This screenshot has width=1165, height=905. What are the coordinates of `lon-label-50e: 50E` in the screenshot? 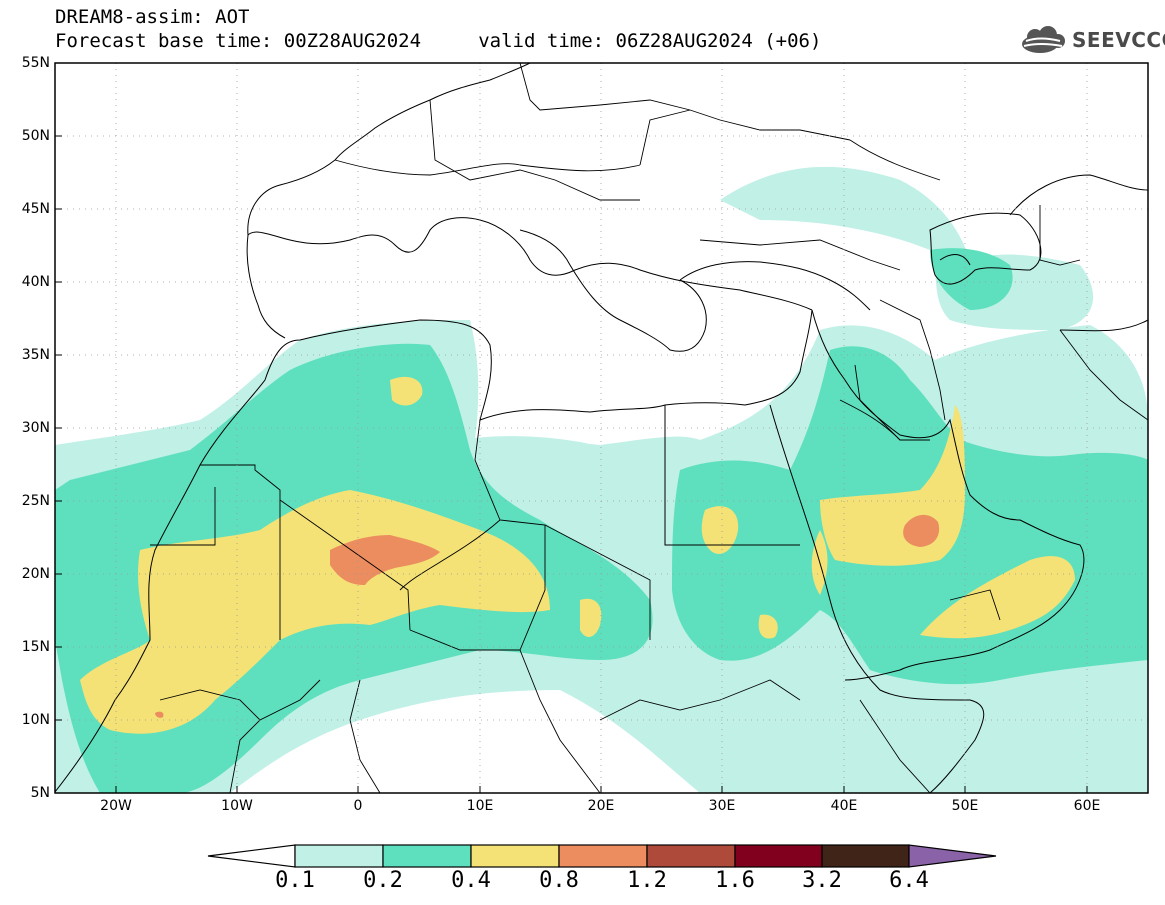 It's located at (965, 806).